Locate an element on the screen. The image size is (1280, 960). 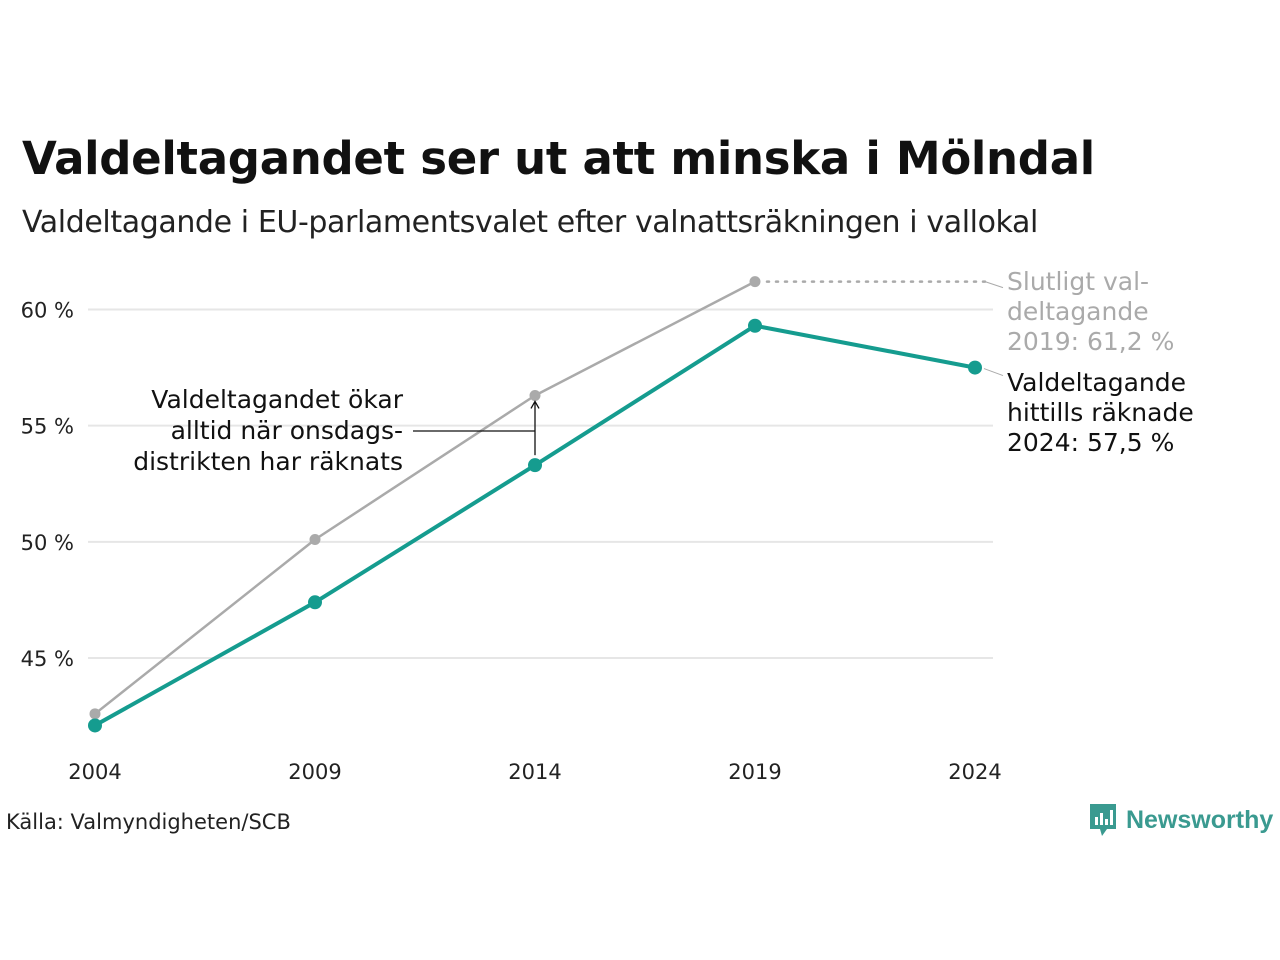
x-tick-label: 2009 is located at coordinates (314, 772).